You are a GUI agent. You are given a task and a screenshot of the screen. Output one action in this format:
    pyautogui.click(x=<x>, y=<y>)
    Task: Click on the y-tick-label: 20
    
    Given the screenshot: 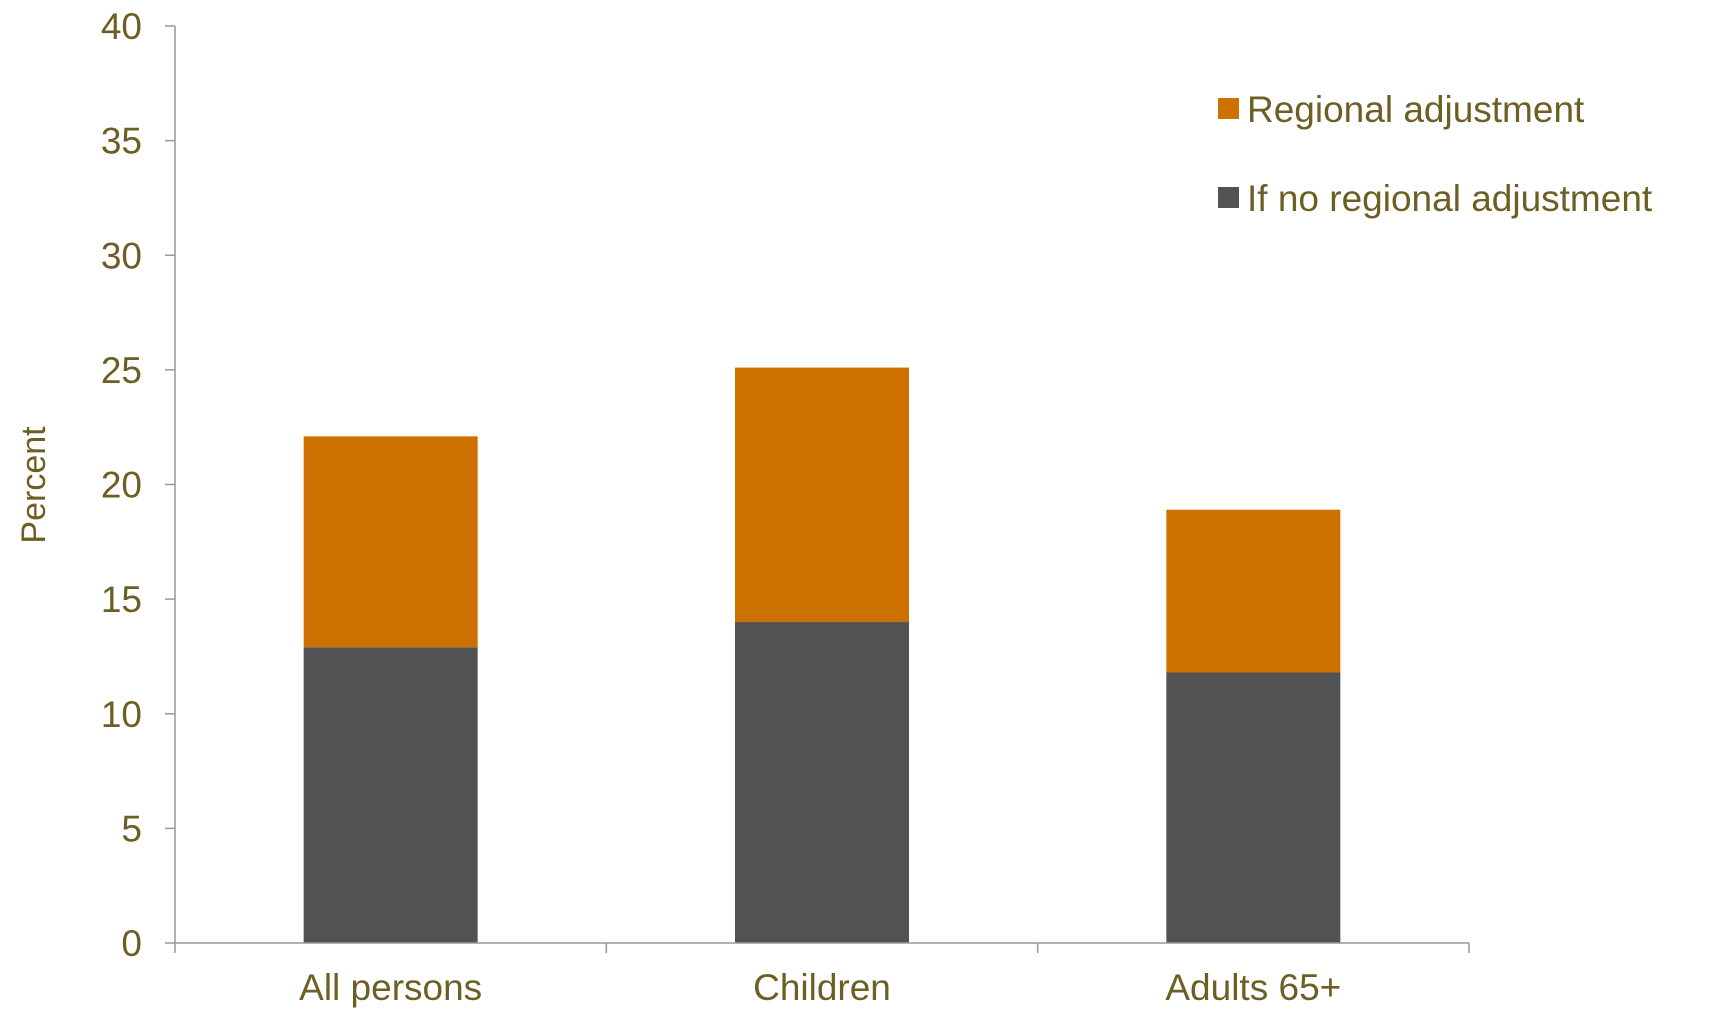 What is the action you would take?
    pyautogui.click(x=121, y=485)
    